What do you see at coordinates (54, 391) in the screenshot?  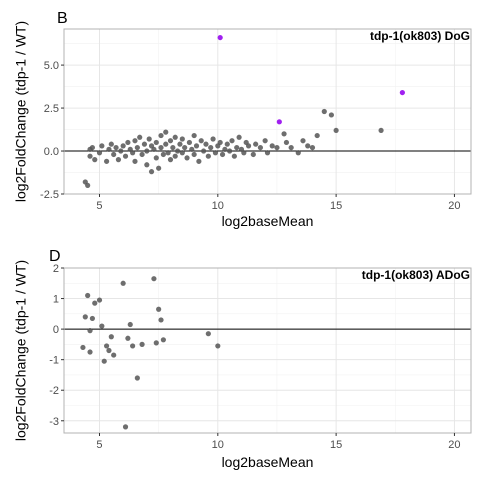 I see `y-tick-label: -2` at bounding box center [54, 391].